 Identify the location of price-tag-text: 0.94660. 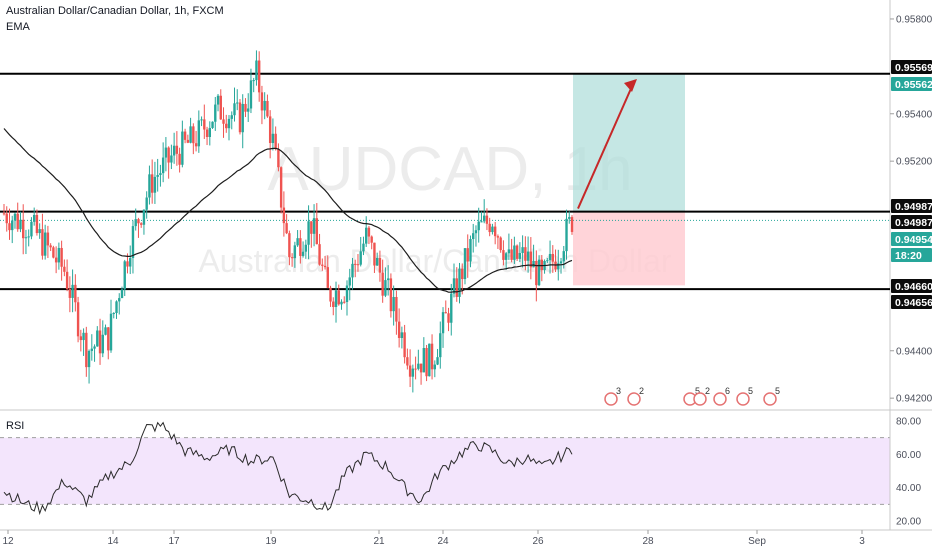
(913, 287).